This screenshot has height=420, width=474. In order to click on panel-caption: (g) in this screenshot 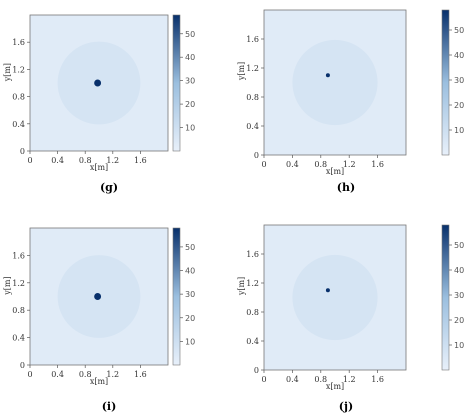, I will do `click(109, 187)`.